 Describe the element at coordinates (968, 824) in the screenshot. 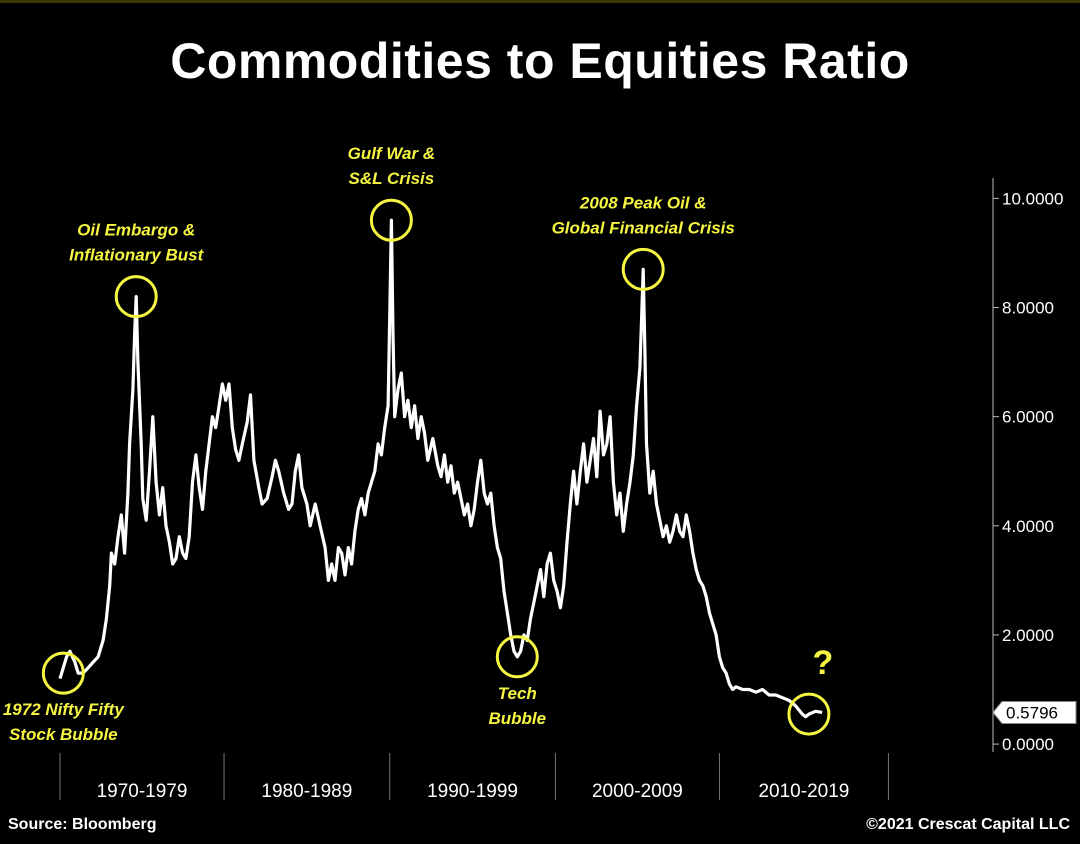

I see `copyright-note: ©2021 Crescat Capital LLC` at that location.